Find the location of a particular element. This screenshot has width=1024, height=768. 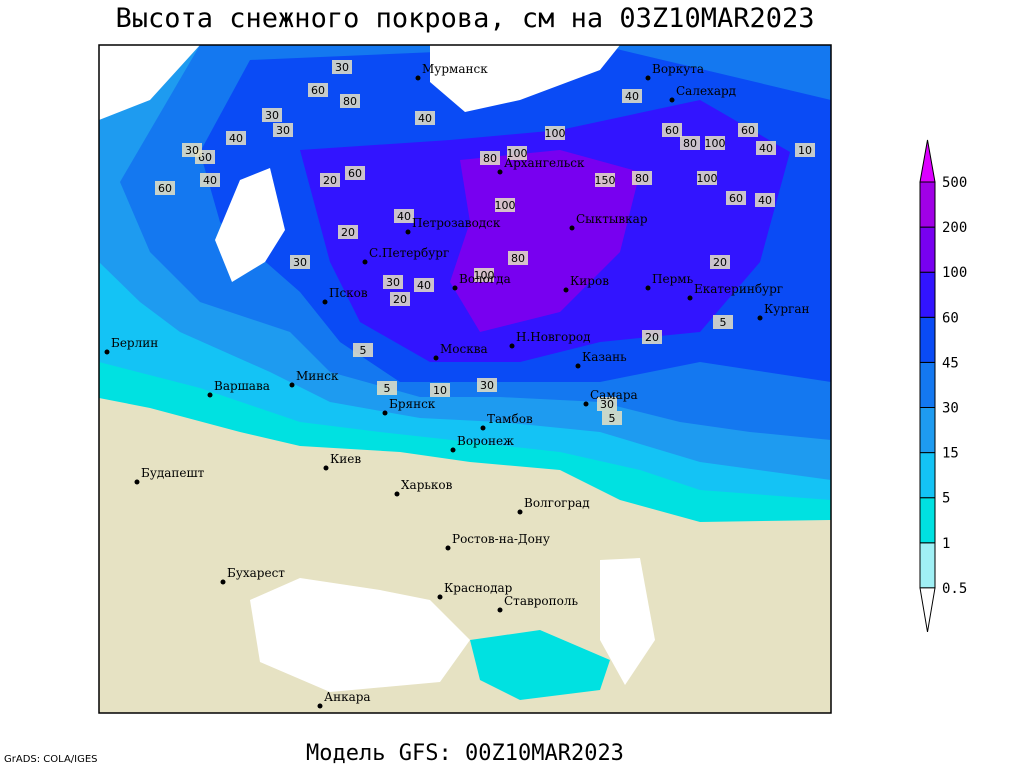

city-label: Воркута is located at coordinates (678, 69).